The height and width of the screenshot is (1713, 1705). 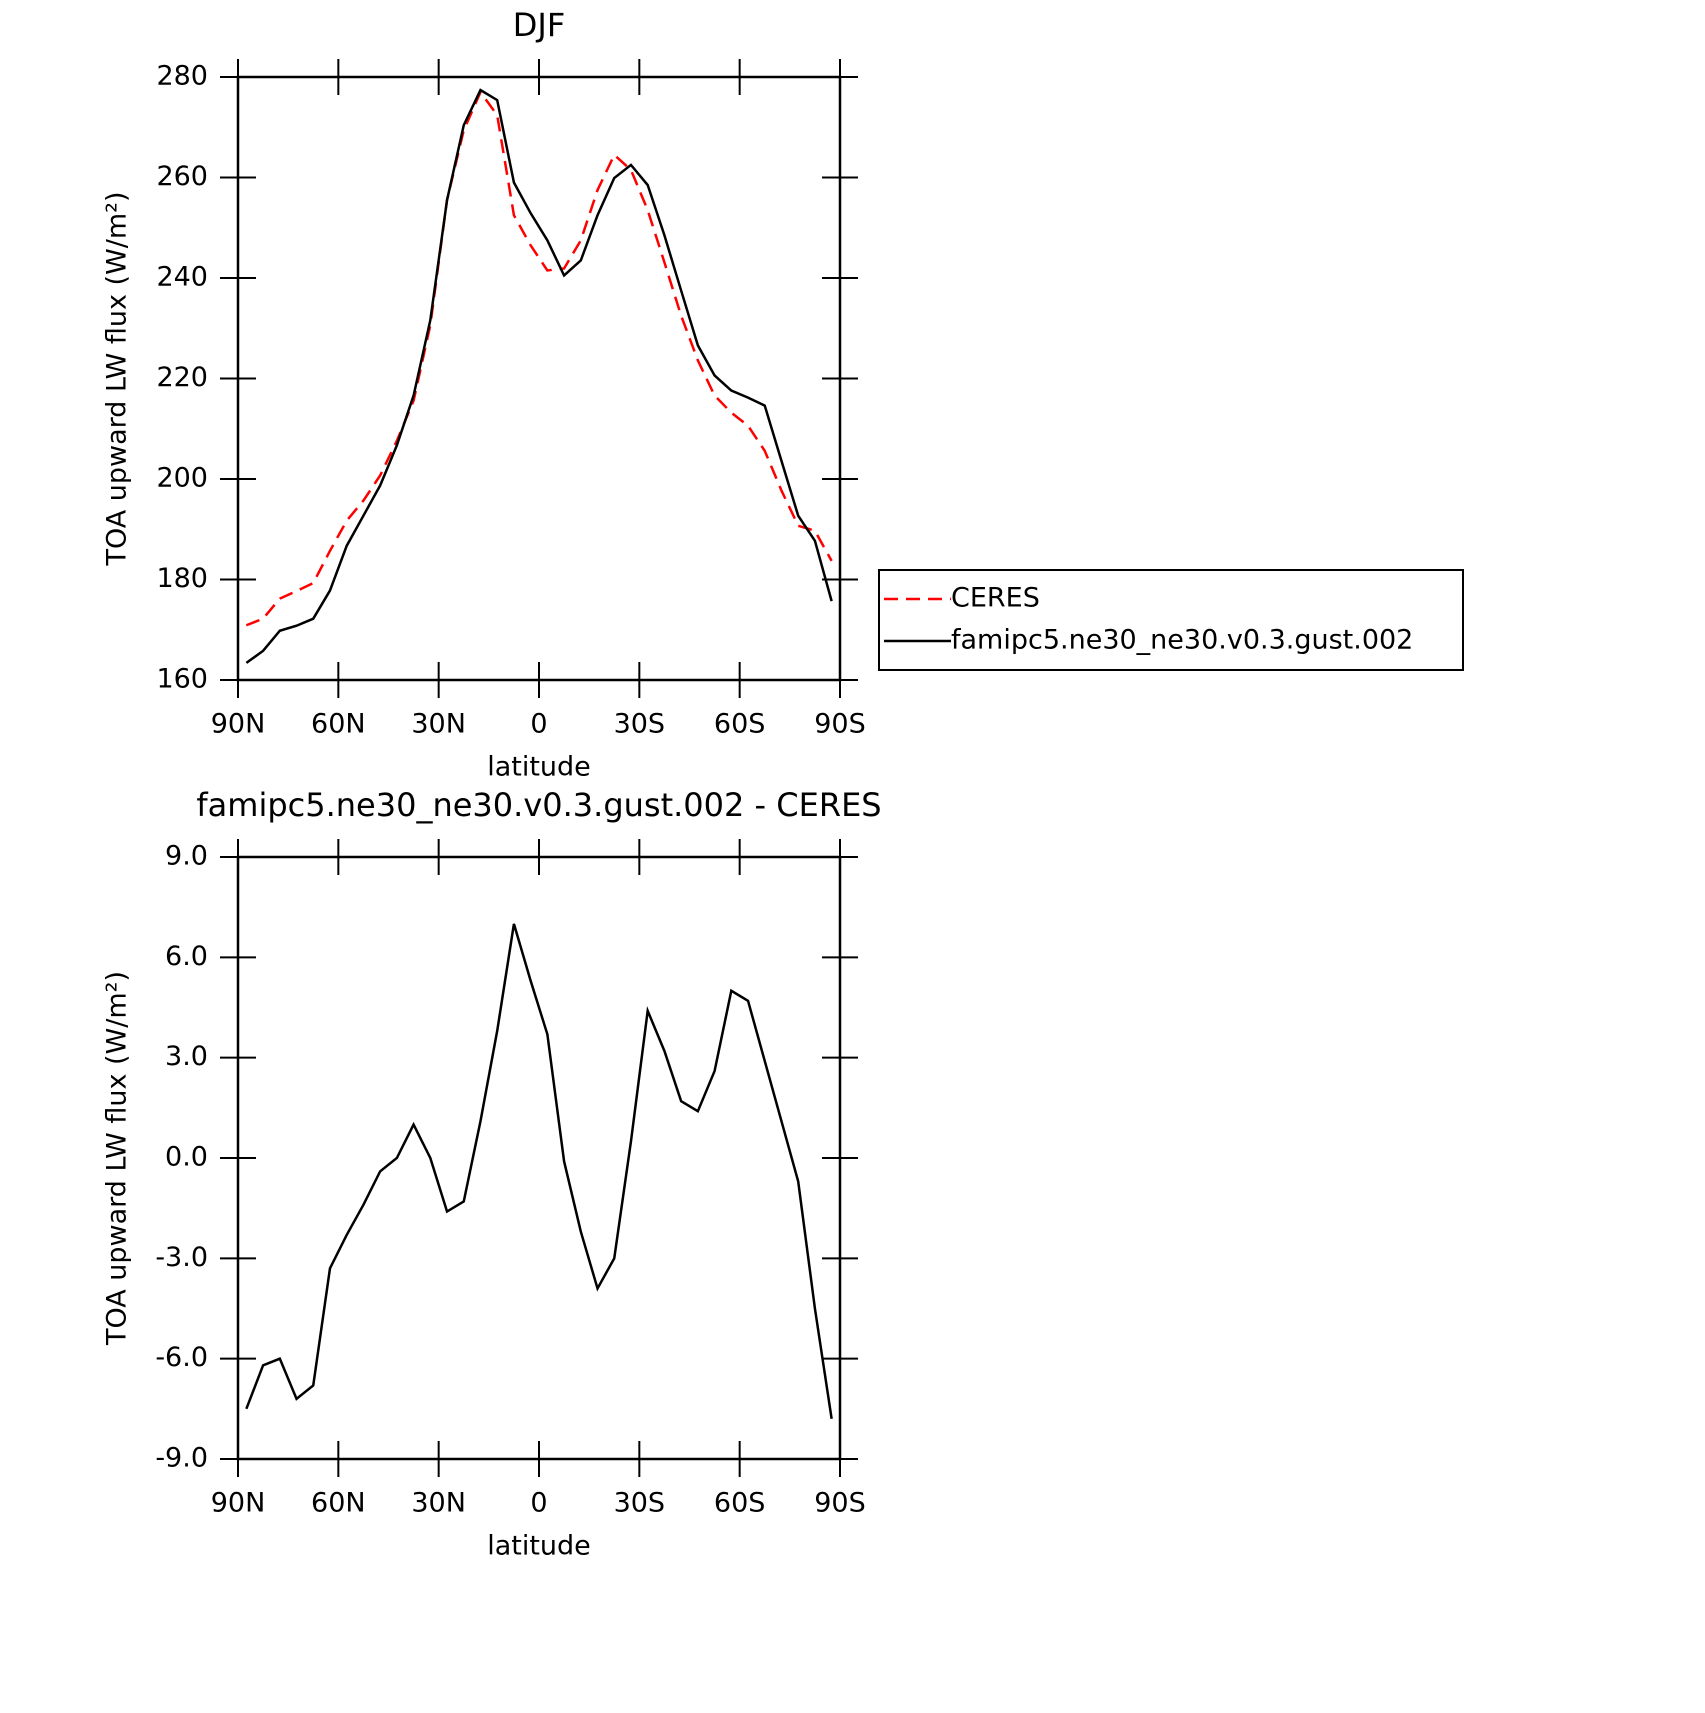 I want to click on legend-box, so click(x=1171, y=620).